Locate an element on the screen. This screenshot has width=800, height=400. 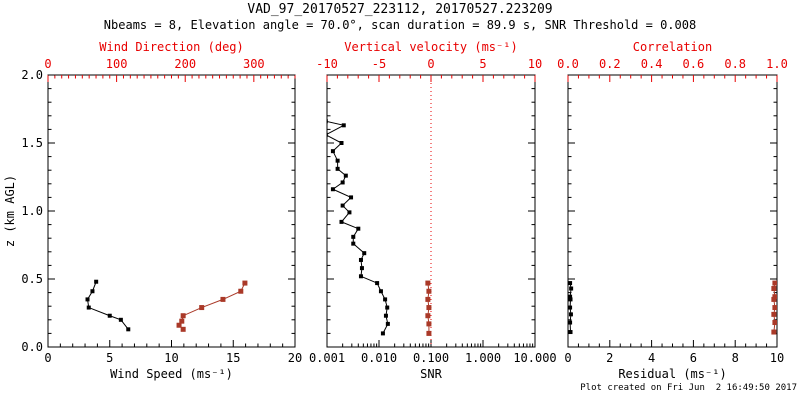
x-tick-label: 0.2 is located at coordinates (610, 64).